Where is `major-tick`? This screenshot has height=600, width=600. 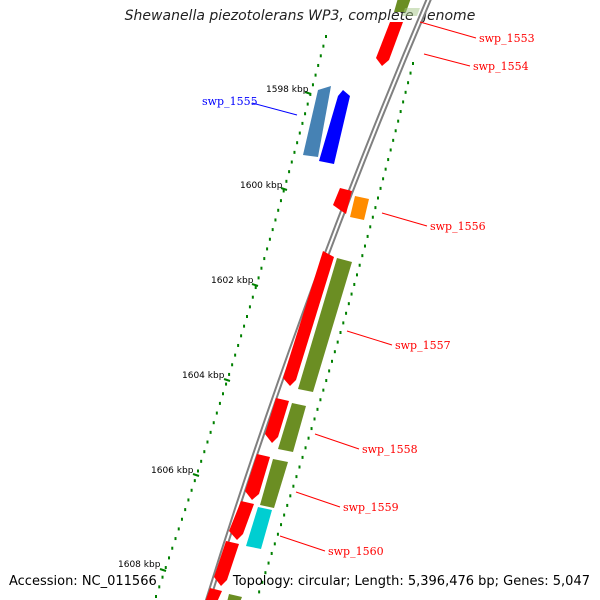 major-tick is located at coordinates (308, 93).